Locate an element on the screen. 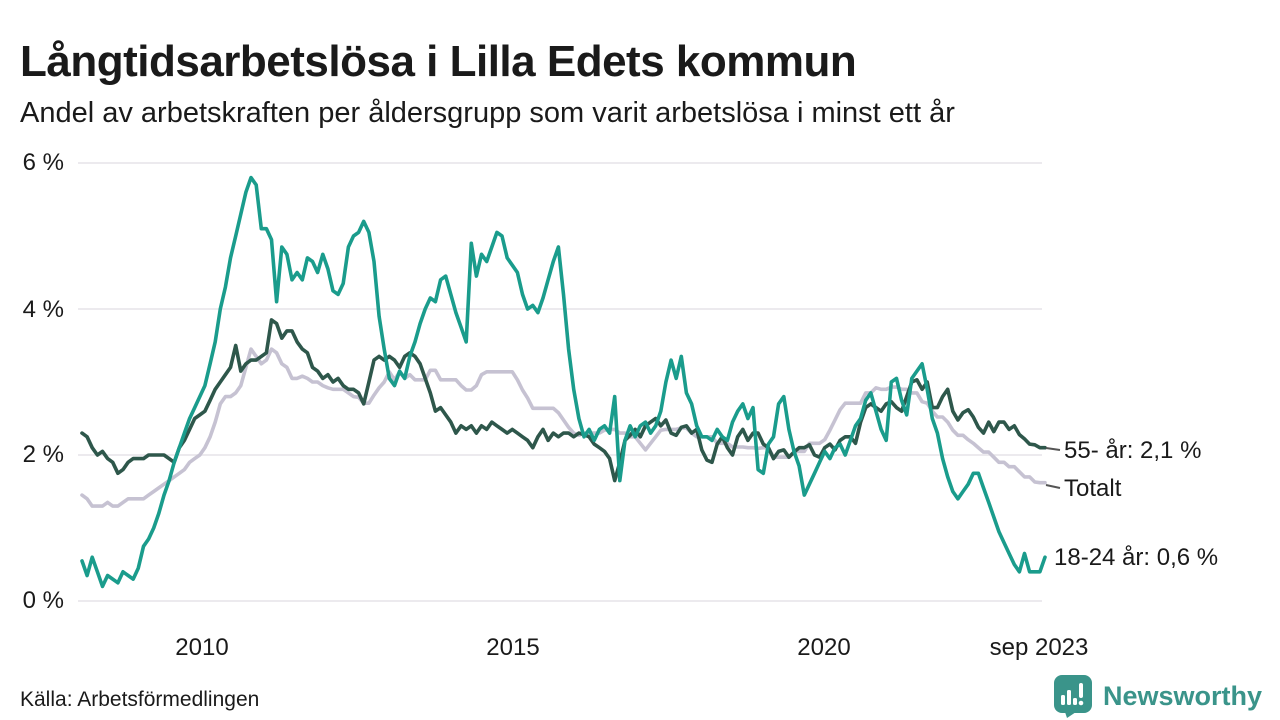  newsworthy-speech-bubble-bar-chart-icon is located at coordinates (1072, 696).